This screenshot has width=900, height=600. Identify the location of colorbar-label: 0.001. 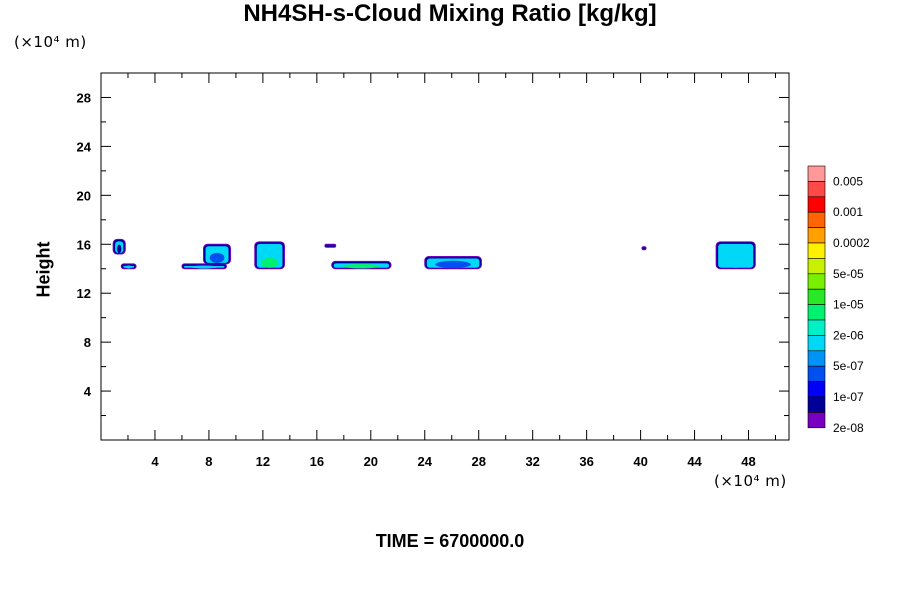
(848, 212).